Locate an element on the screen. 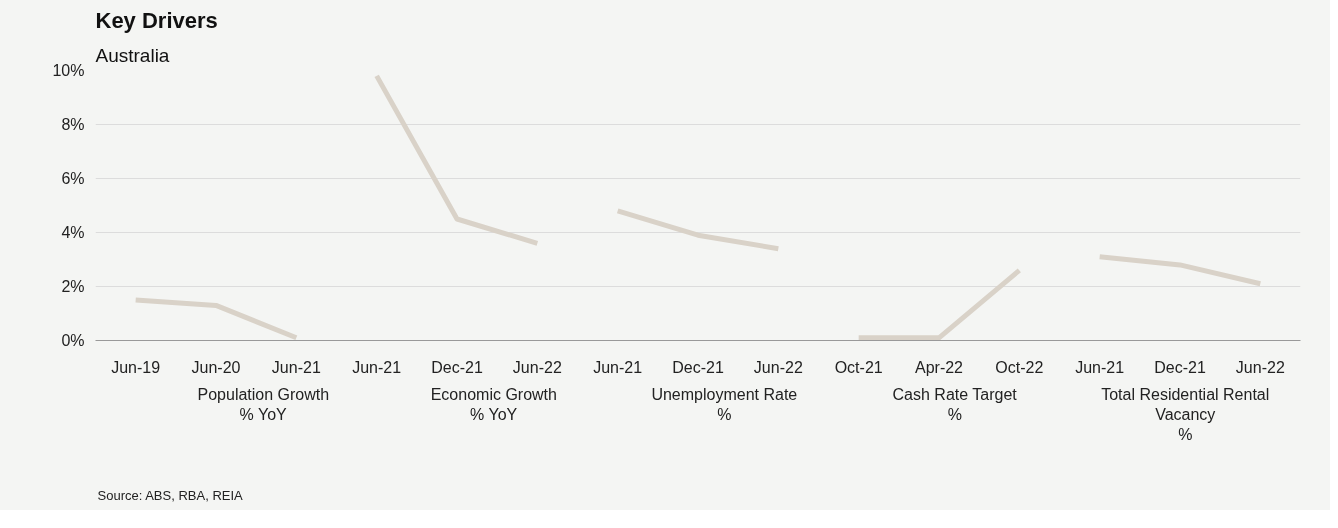 The height and width of the screenshot is (528, 1338). text: Cash Rate Target % is located at coordinates (955, 404).